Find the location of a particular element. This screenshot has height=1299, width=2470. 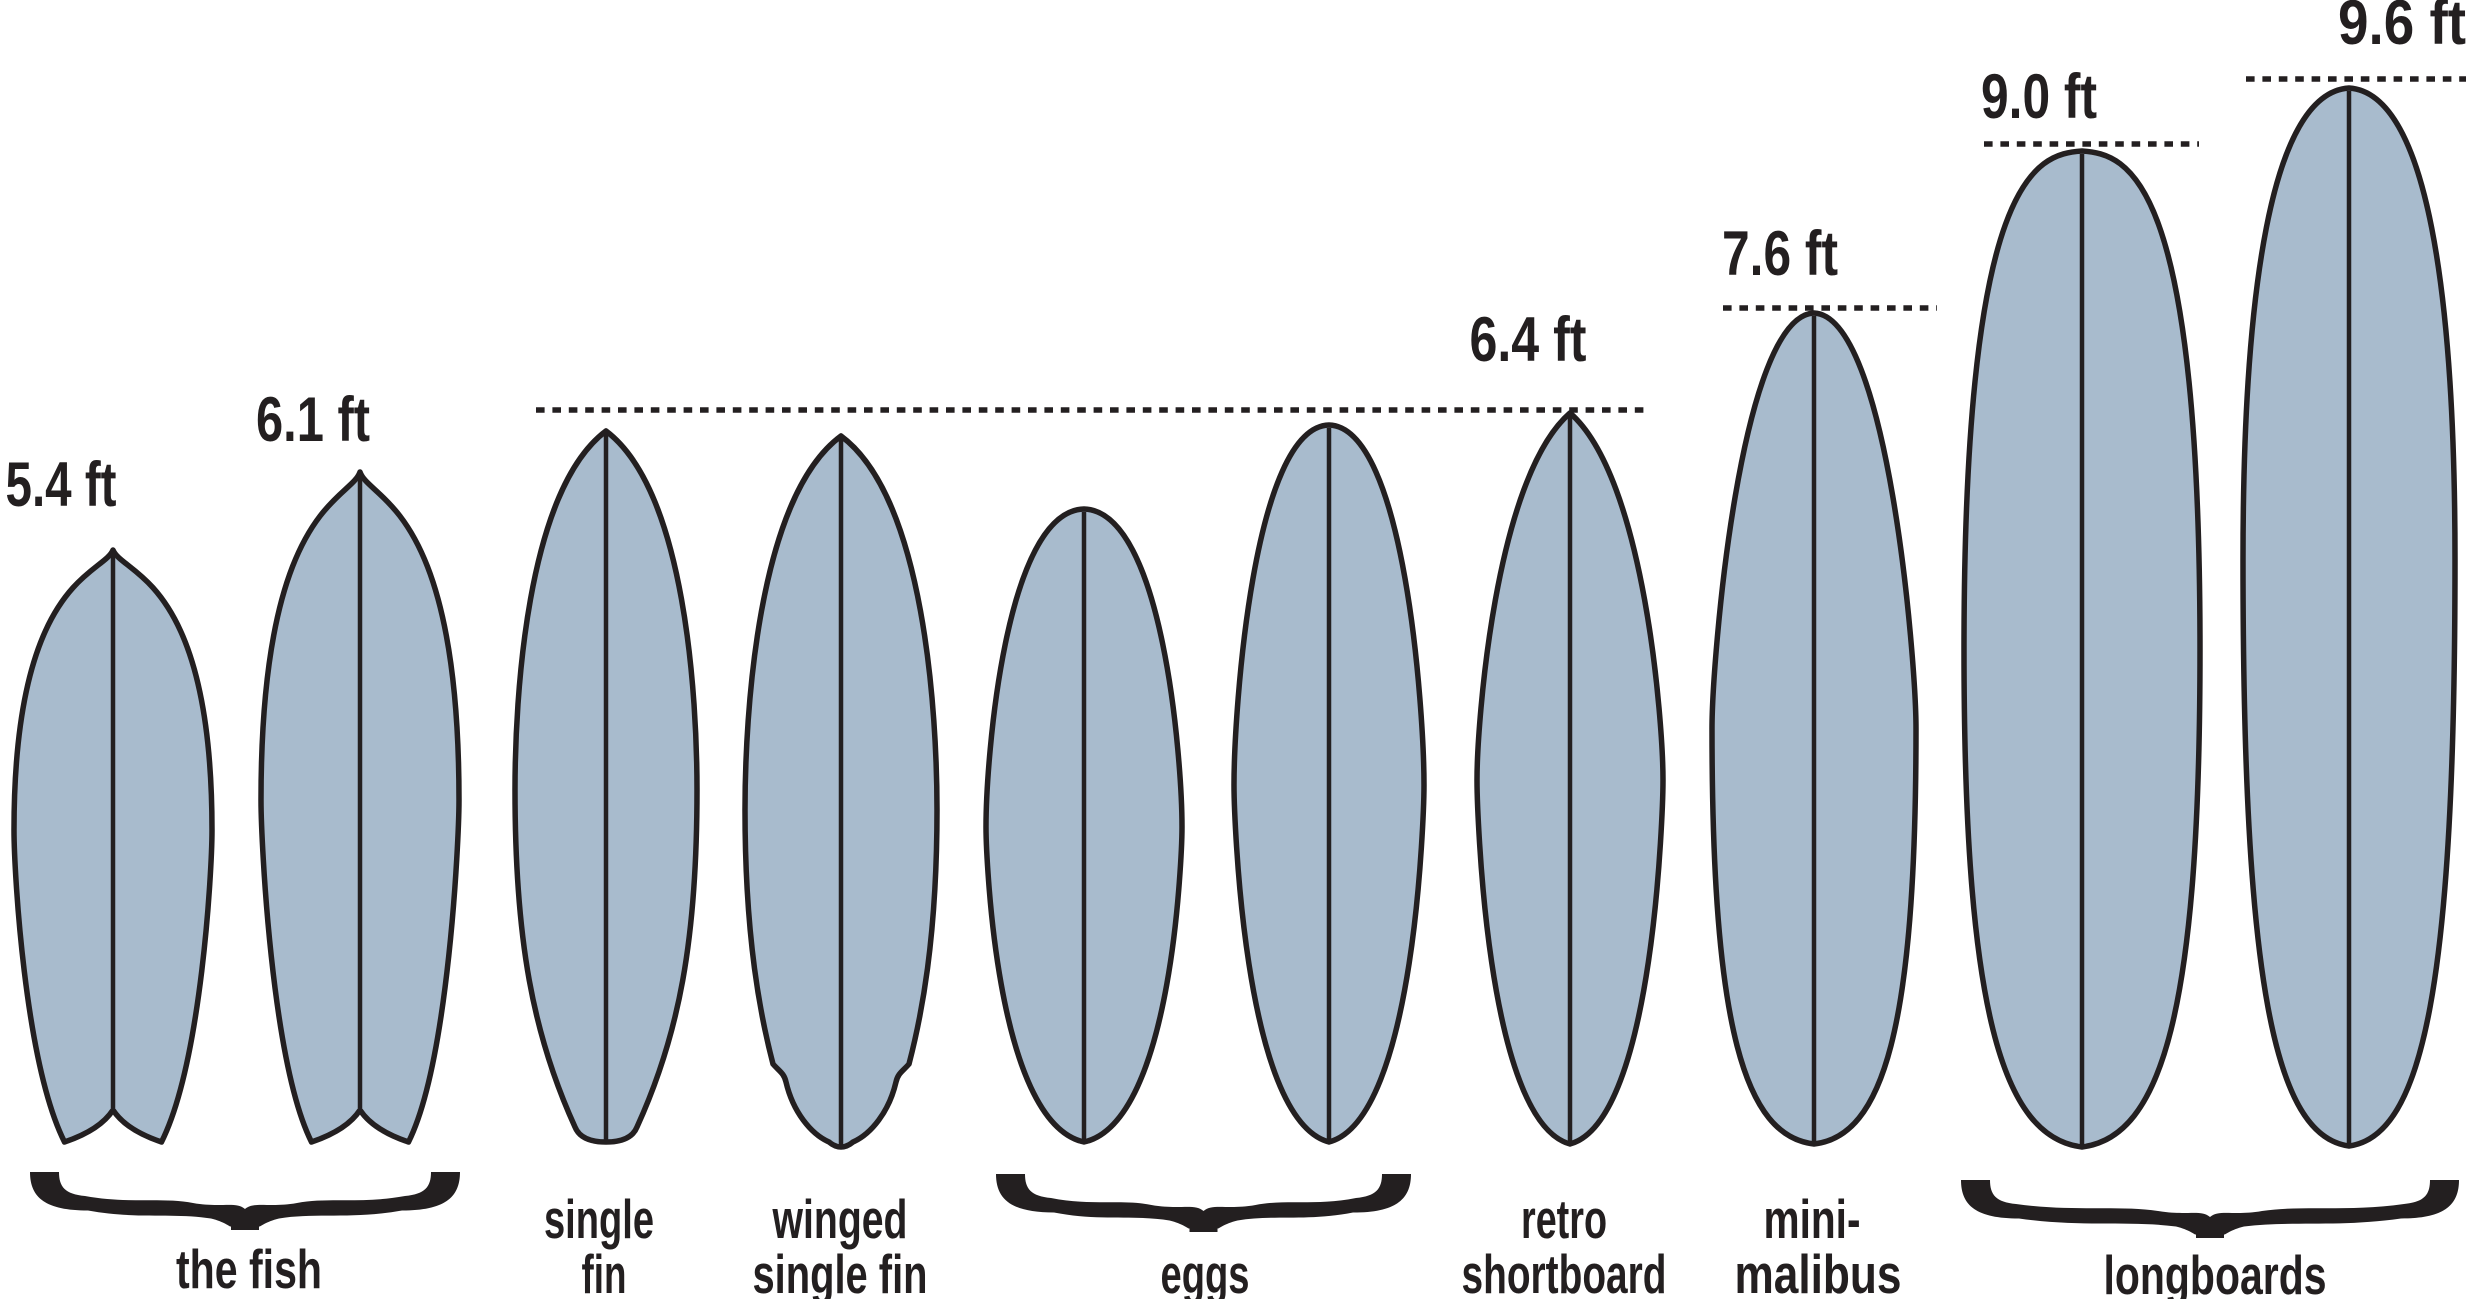

svg-text: single is located at coordinates (599, 1219).